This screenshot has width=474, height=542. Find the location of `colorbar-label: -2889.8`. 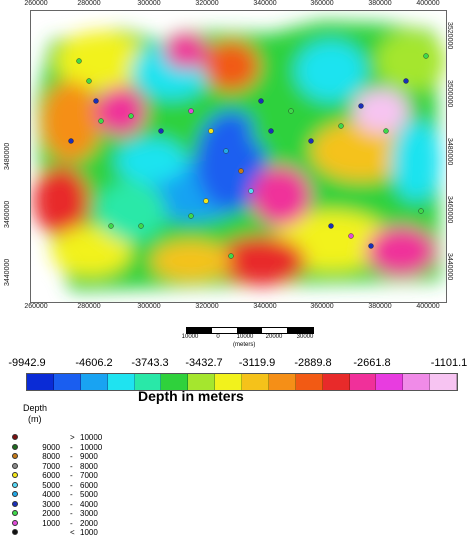

colorbar-label: -2889.8 is located at coordinates (313, 363).